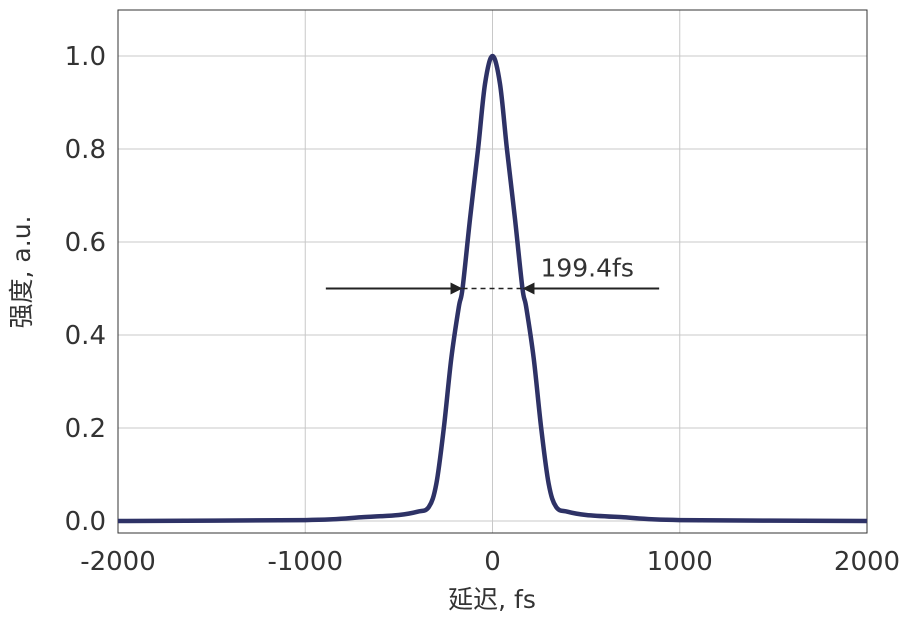 The height and width of the screenshot is (627, 904). Describe the element at coordinates (85, 522) in the screenshot. I see `y-tick-label: 0.0` at that location.